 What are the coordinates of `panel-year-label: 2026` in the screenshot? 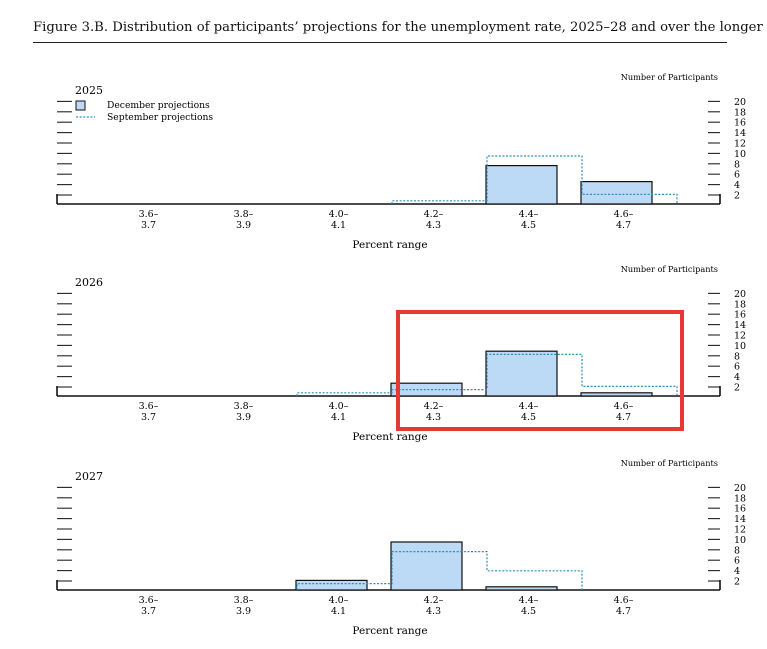 It's located at (89, 282).